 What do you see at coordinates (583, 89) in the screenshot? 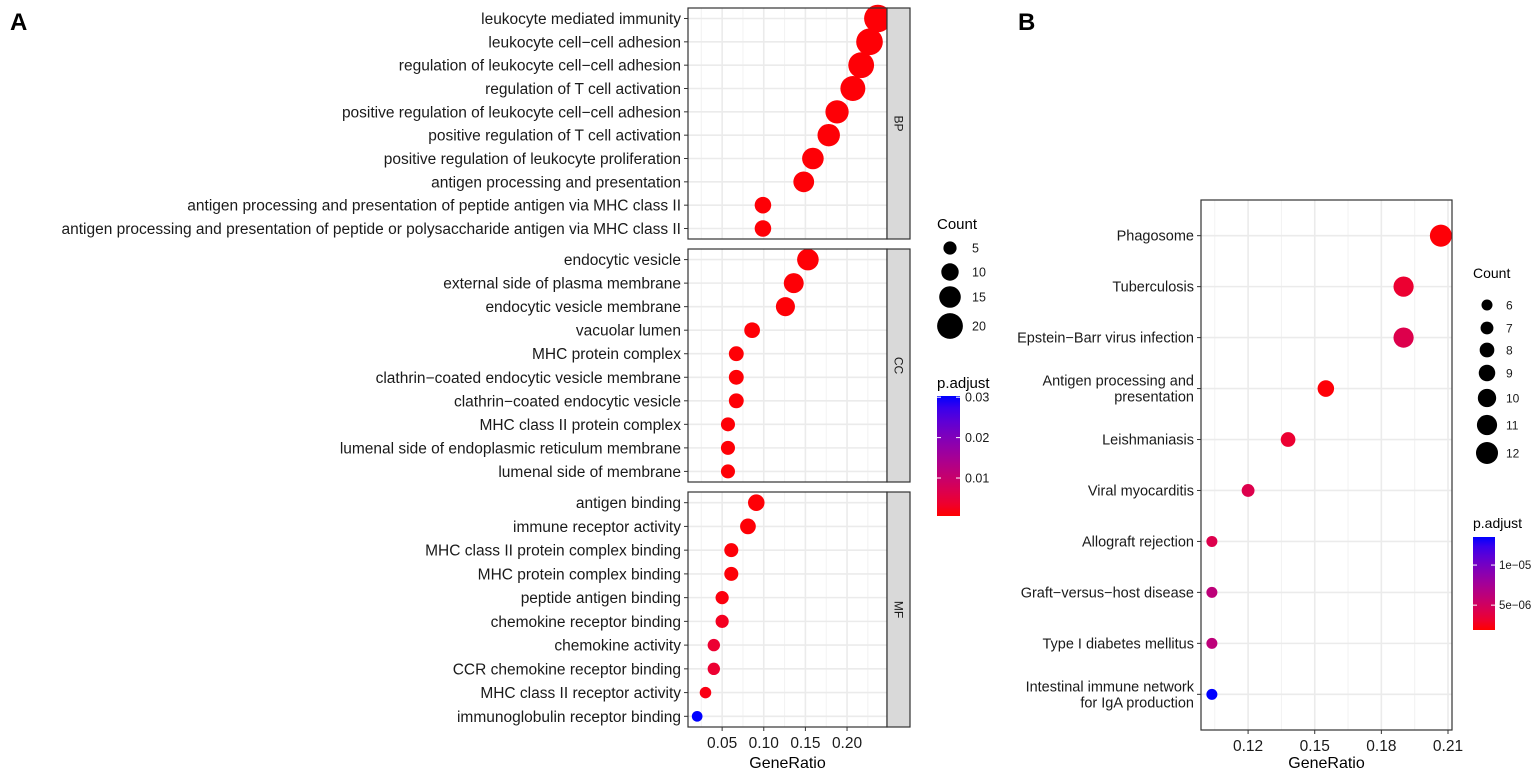
I see `y-tick-label: regulation of T cell activation` at bounding box center [583, 89].